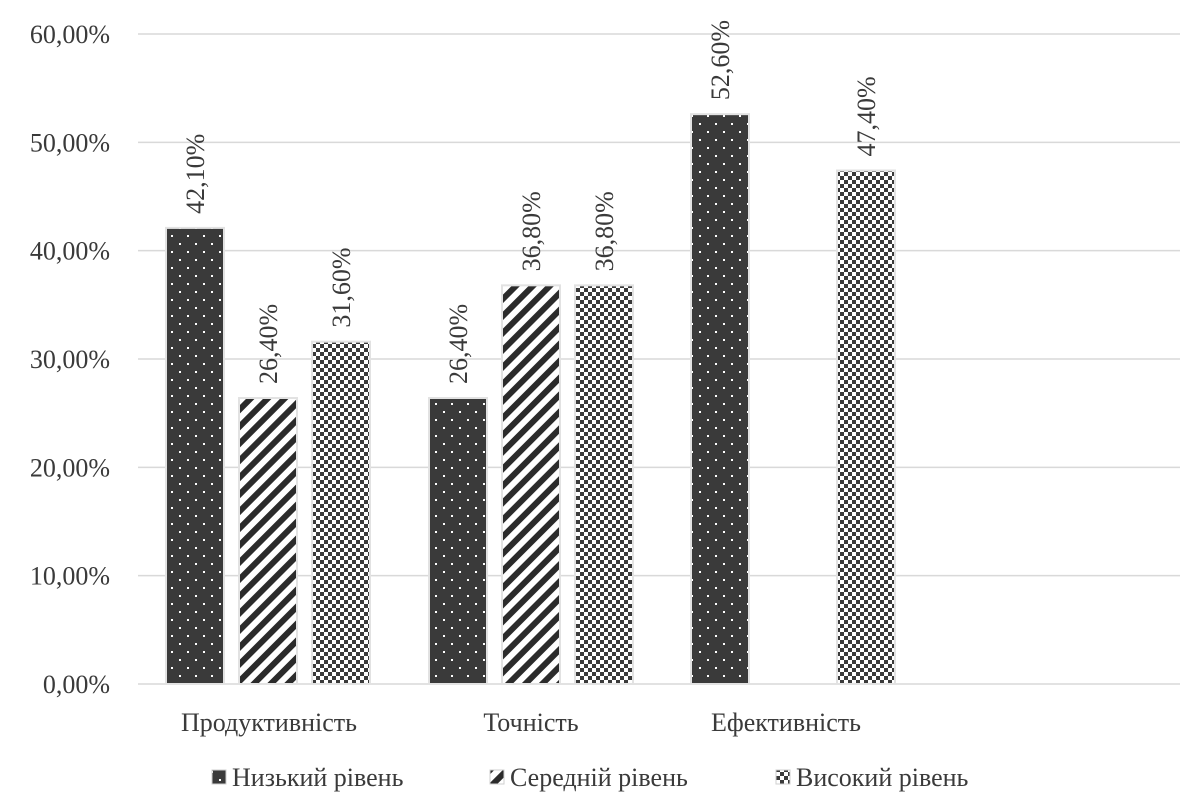 The width and height of the screenshot is (1180, 803). I want to click on y-tick-label: 60,00%, so click(70, 34).